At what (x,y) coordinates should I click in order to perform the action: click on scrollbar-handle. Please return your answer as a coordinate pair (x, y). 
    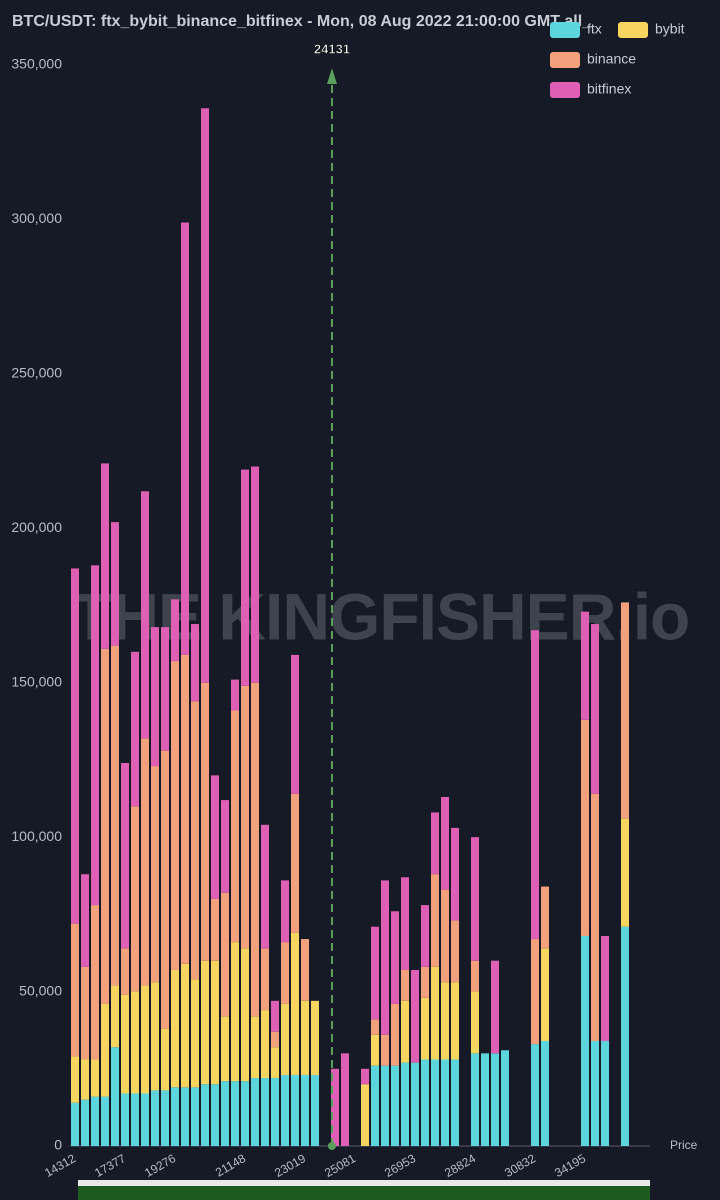
    Looking at the image, I should click on (364, 1183).